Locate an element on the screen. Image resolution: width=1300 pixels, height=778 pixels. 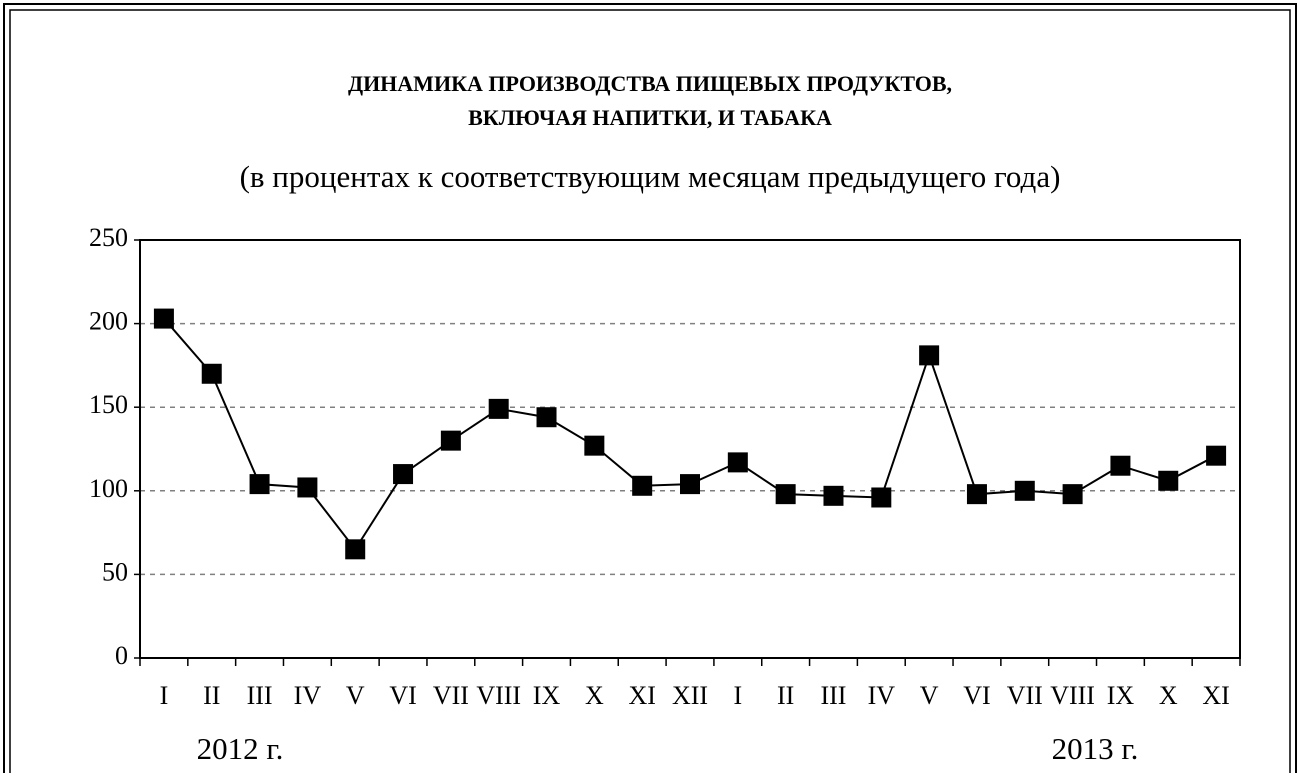
x-tick-label: XII is located at coordinates (690, 695).